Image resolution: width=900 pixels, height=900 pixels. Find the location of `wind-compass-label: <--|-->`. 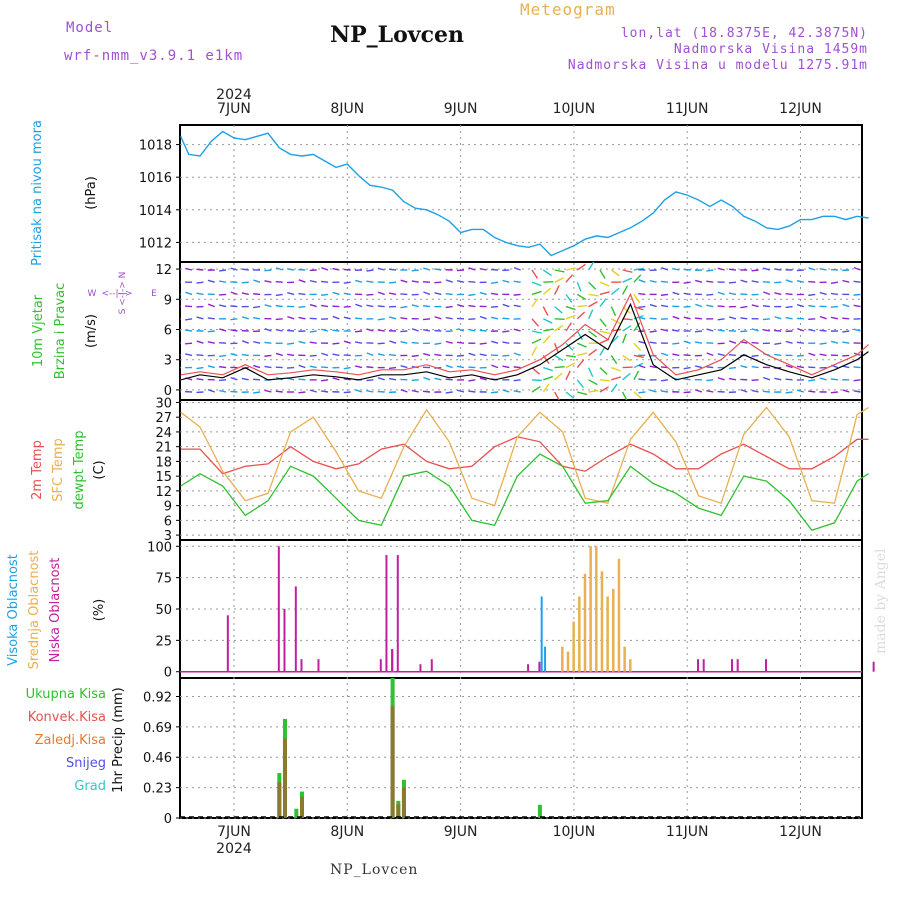

wind-compass-label: <--|--> is located at coordinates (116, 294).